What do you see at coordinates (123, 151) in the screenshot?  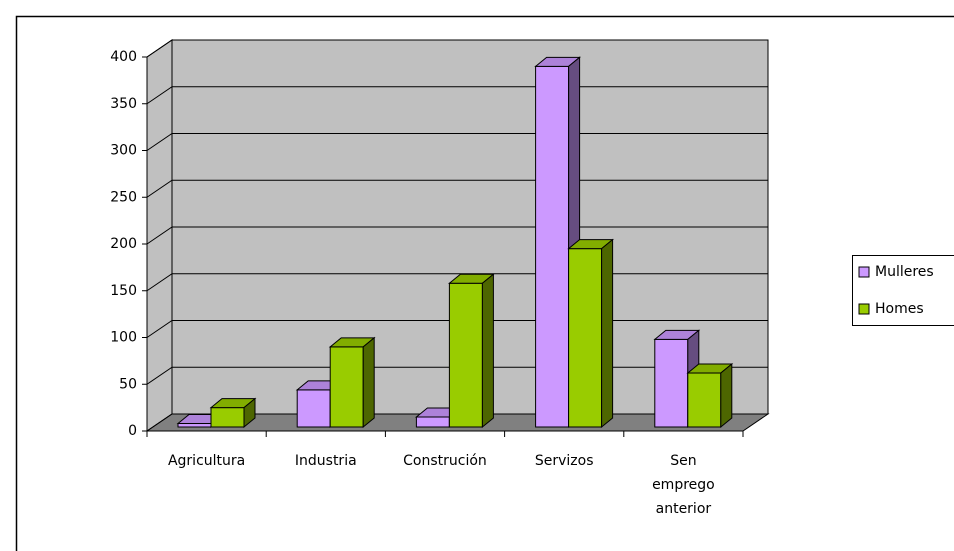 I see `y-tick-label: 300` at bounding box center [123, 151].